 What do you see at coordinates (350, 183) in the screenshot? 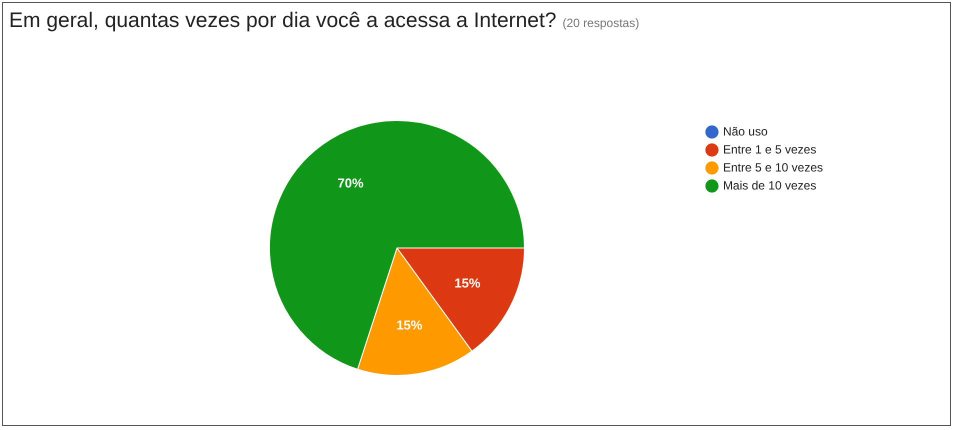
I see `data-label: 70%` at bounding box center [350, 183].